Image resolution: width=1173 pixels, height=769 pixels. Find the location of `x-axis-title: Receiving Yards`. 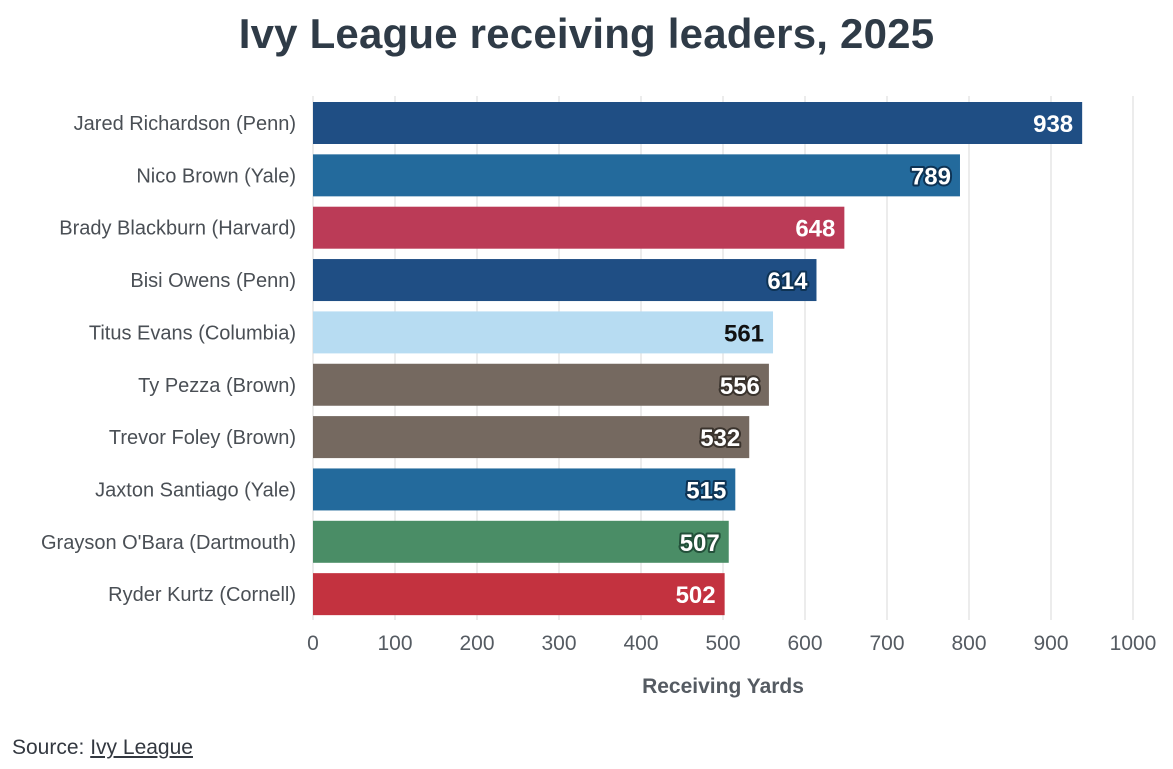

x-axis-title: Receiving Yards is located at coordinates (723, 686).